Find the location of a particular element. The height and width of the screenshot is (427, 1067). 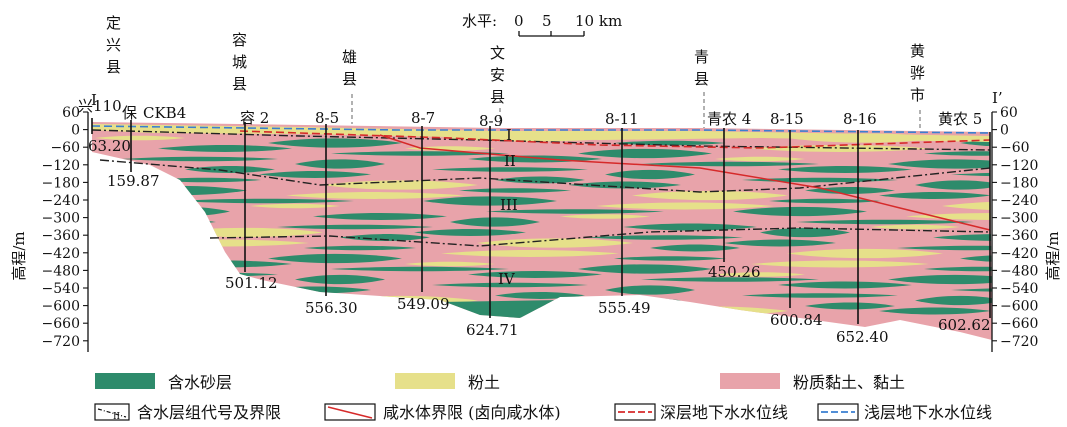

place-huanghua-3: 市 is located at coordinates (917, 95).